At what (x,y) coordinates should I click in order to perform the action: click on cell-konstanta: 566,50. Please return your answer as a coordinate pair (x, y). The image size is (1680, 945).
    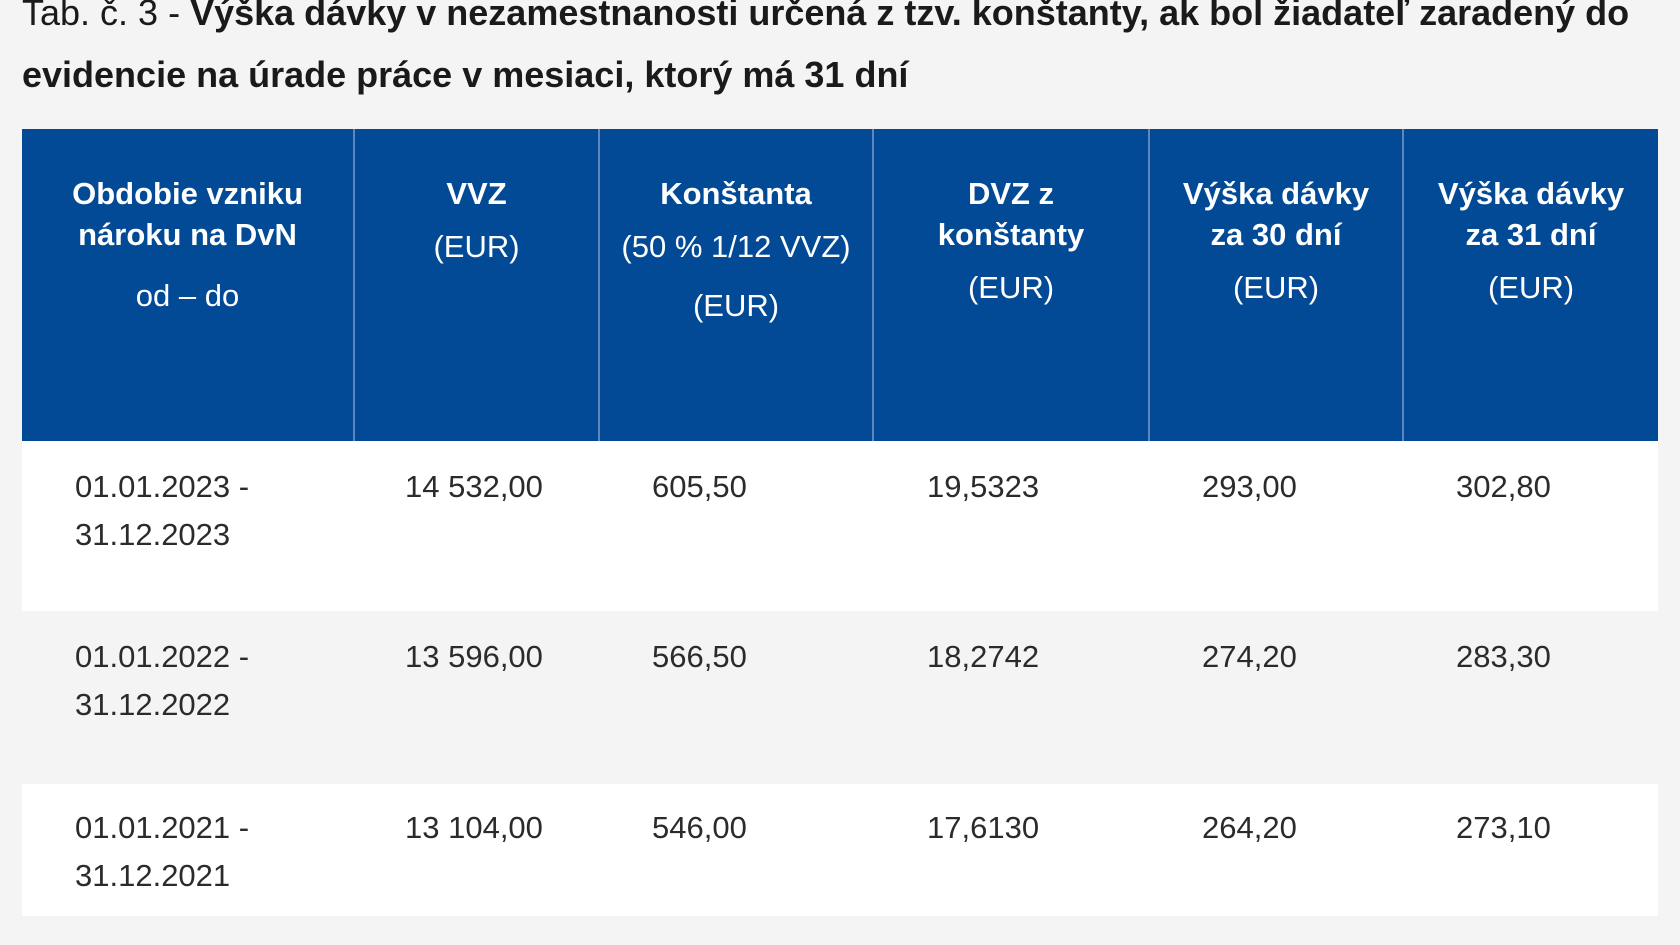
    Looking at the image, I should click on (736, 697).